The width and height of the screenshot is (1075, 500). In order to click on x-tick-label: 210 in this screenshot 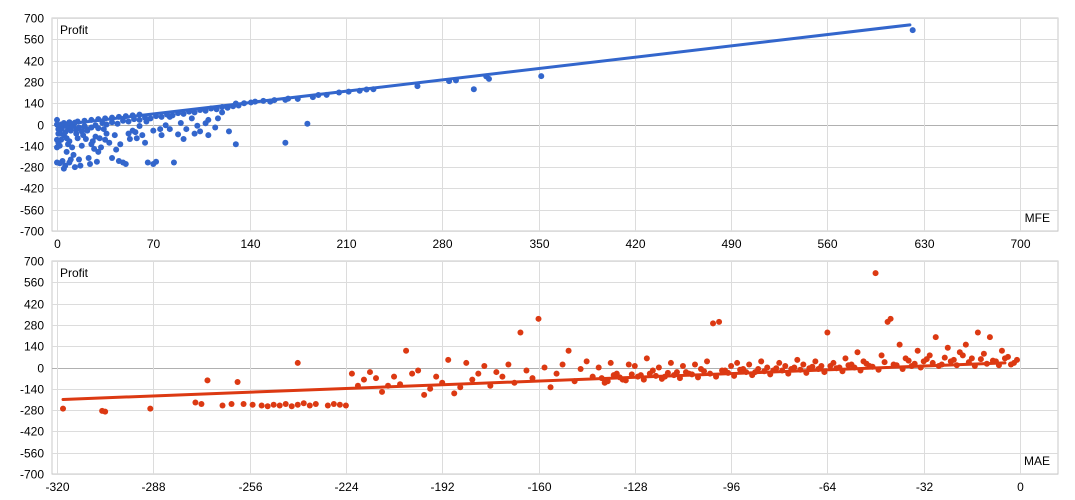, I will do `click(346, 244)`.